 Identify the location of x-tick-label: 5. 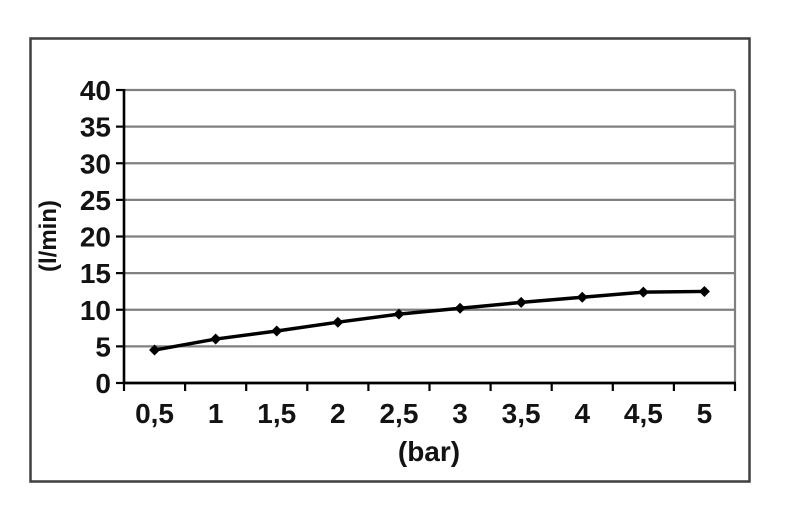
(705, 413).